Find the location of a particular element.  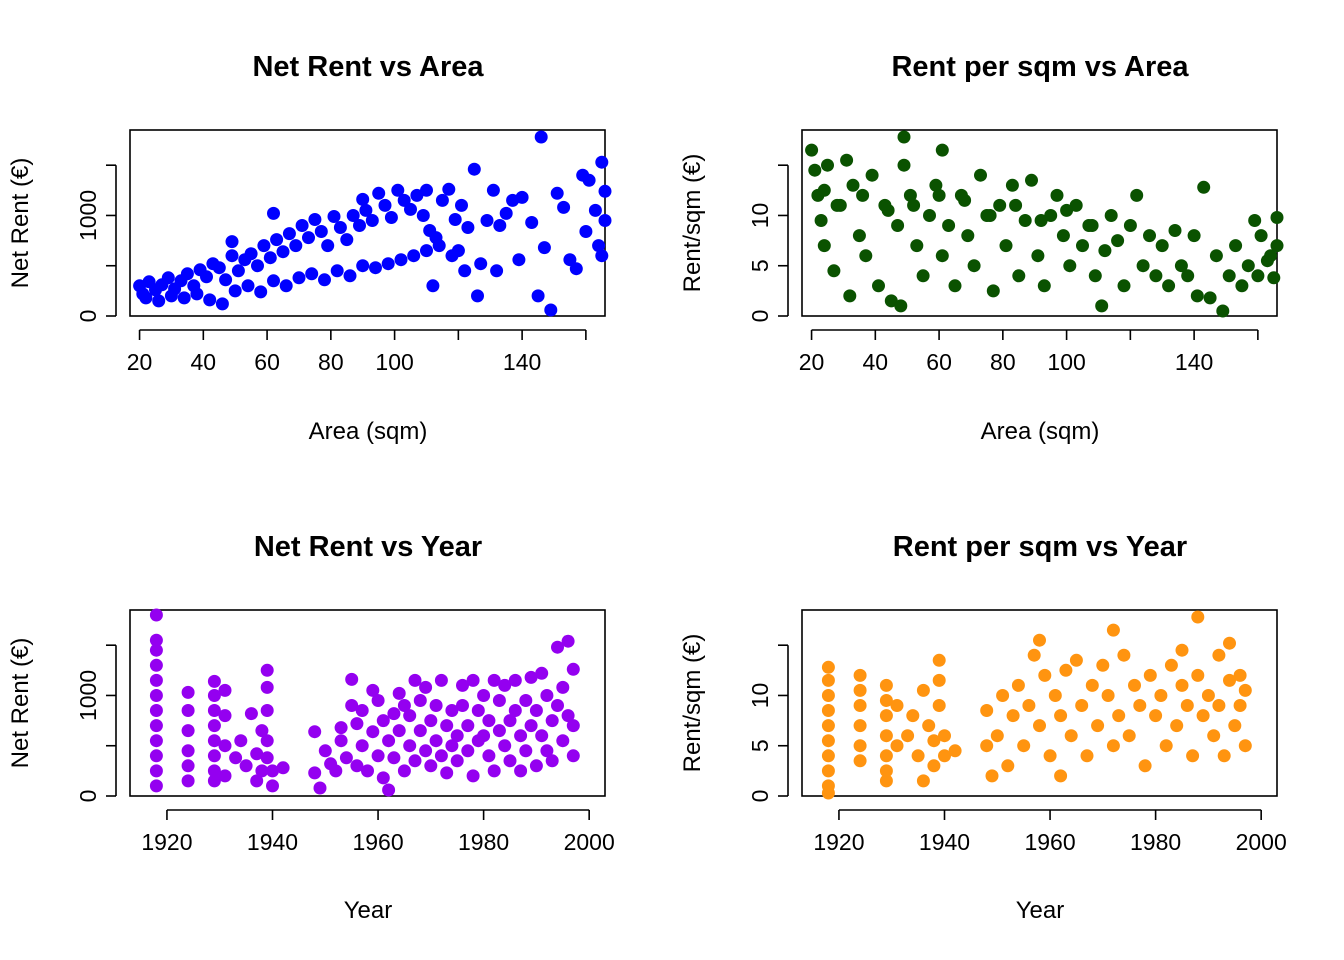

x-tick-label: 1940 is located at coordinates (272, 842).